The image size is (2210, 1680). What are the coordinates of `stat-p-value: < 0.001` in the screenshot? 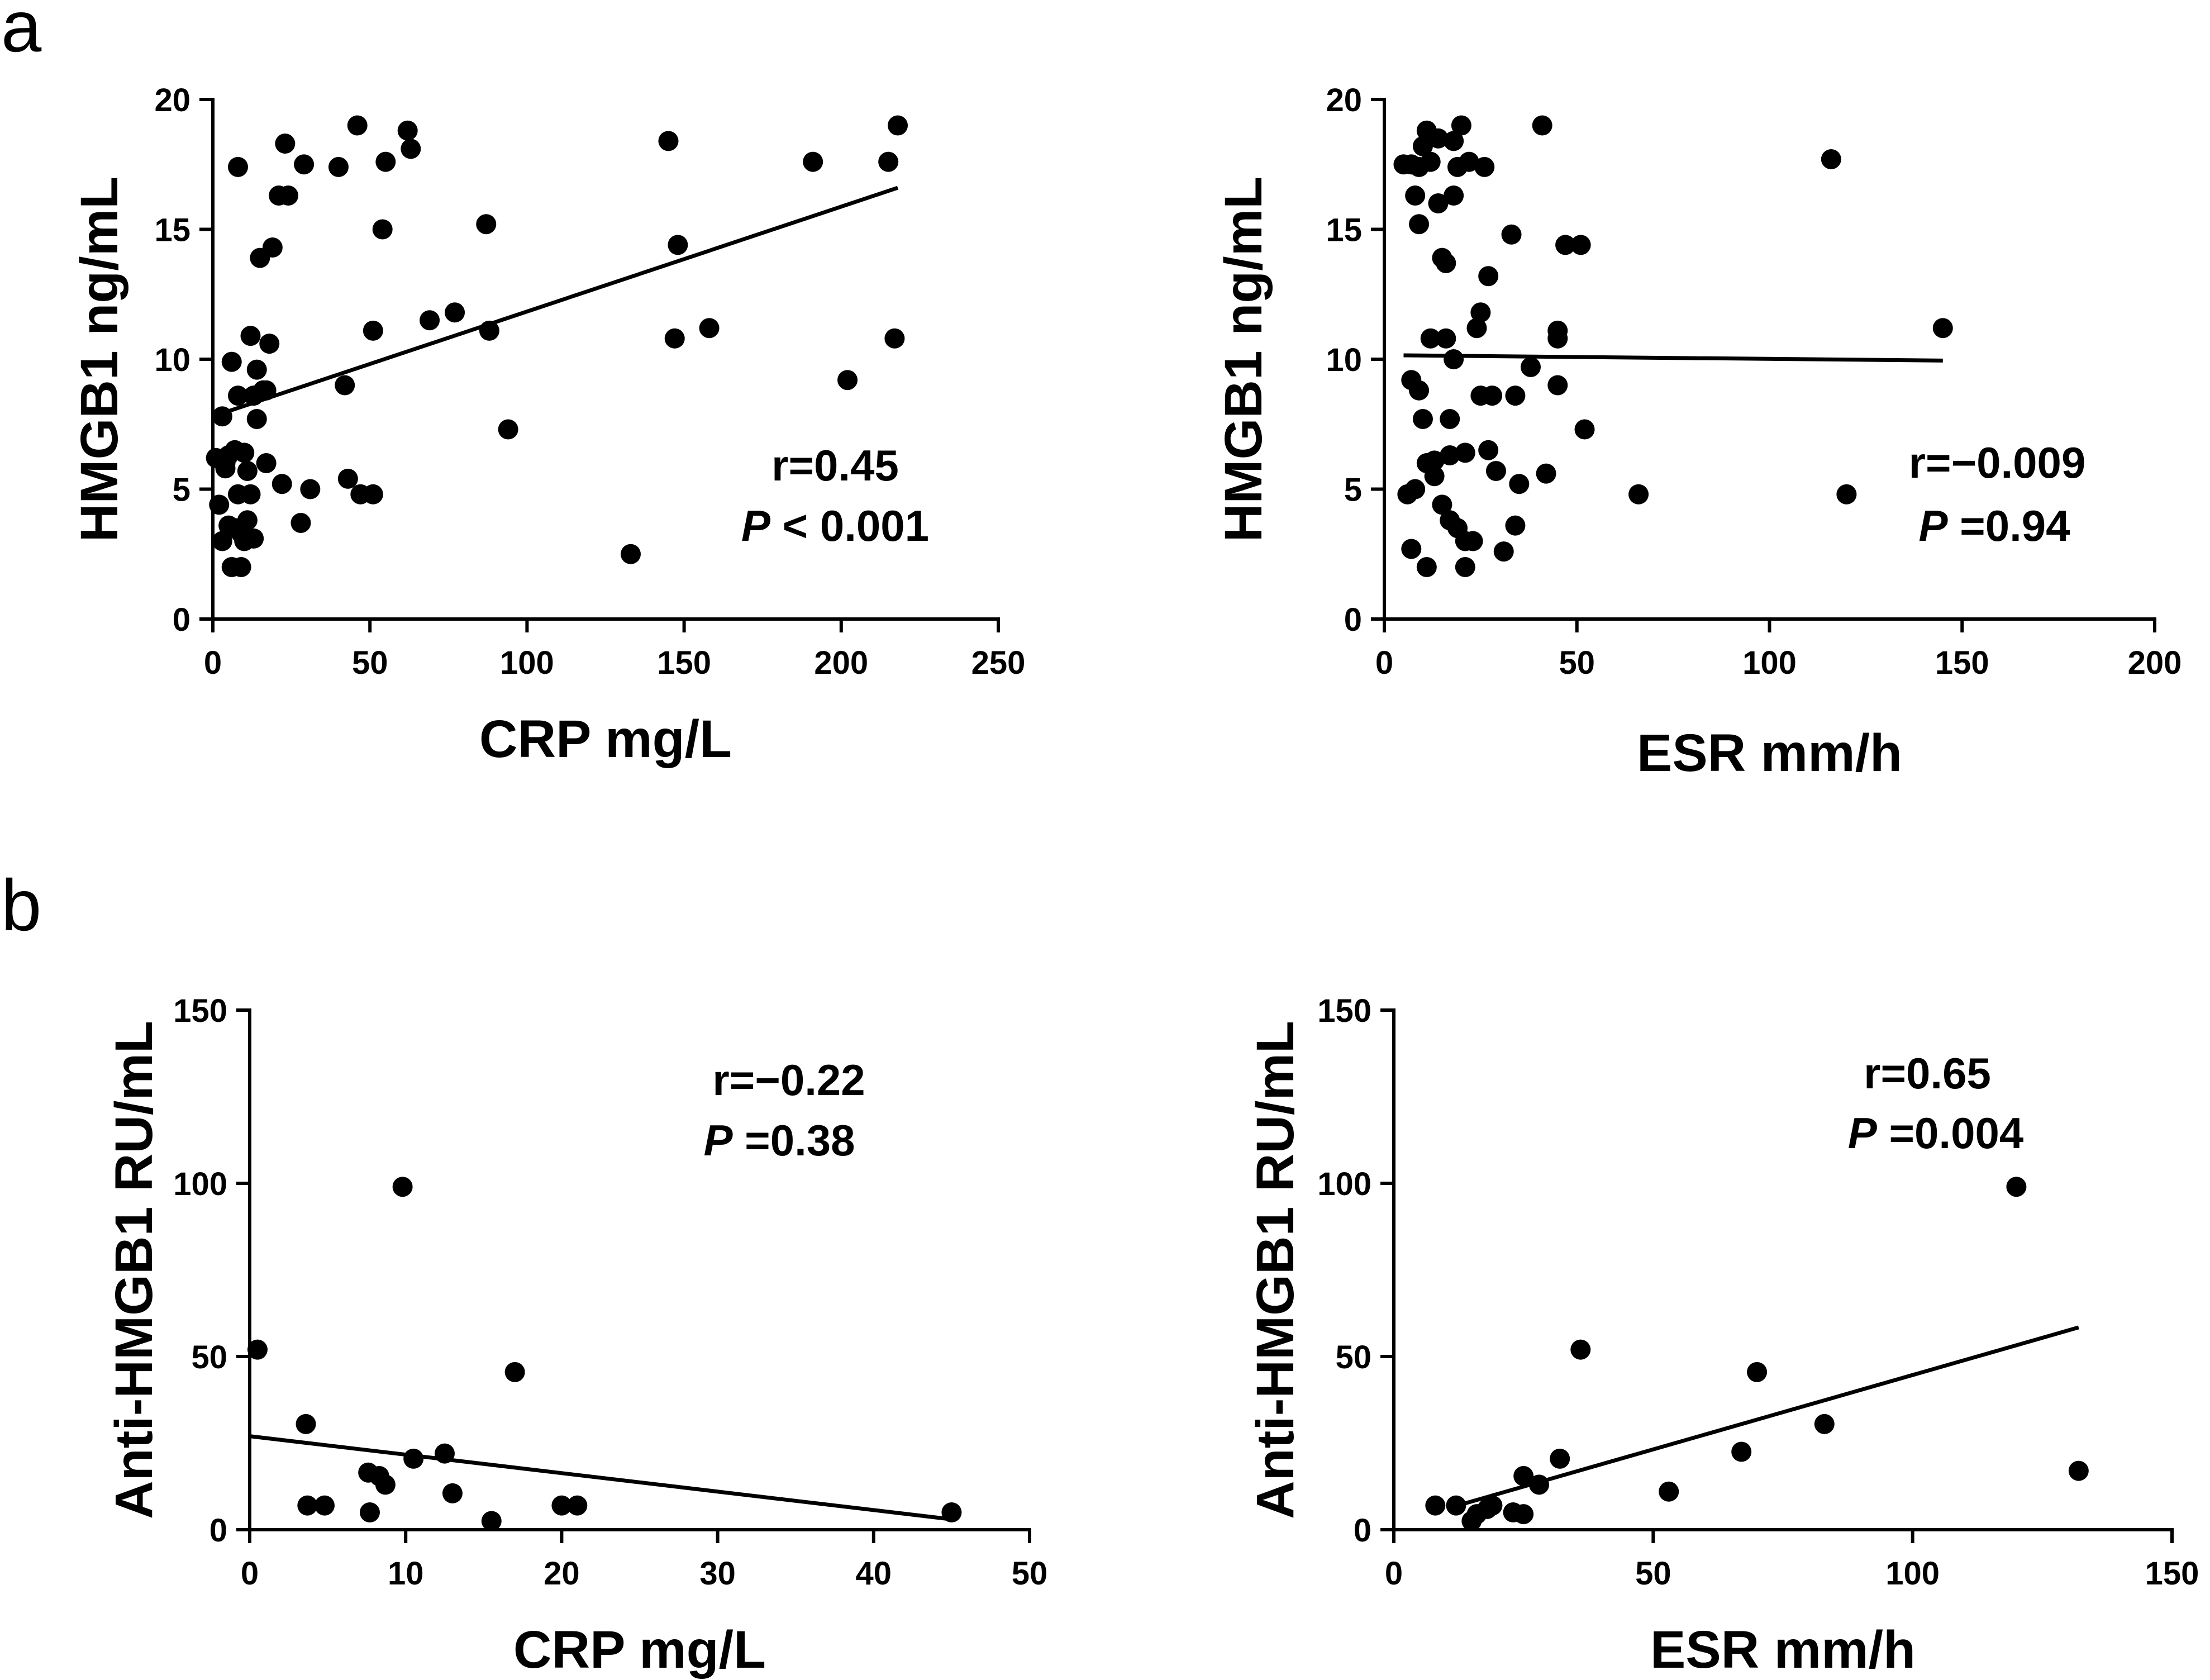 It's located at (849, 526).